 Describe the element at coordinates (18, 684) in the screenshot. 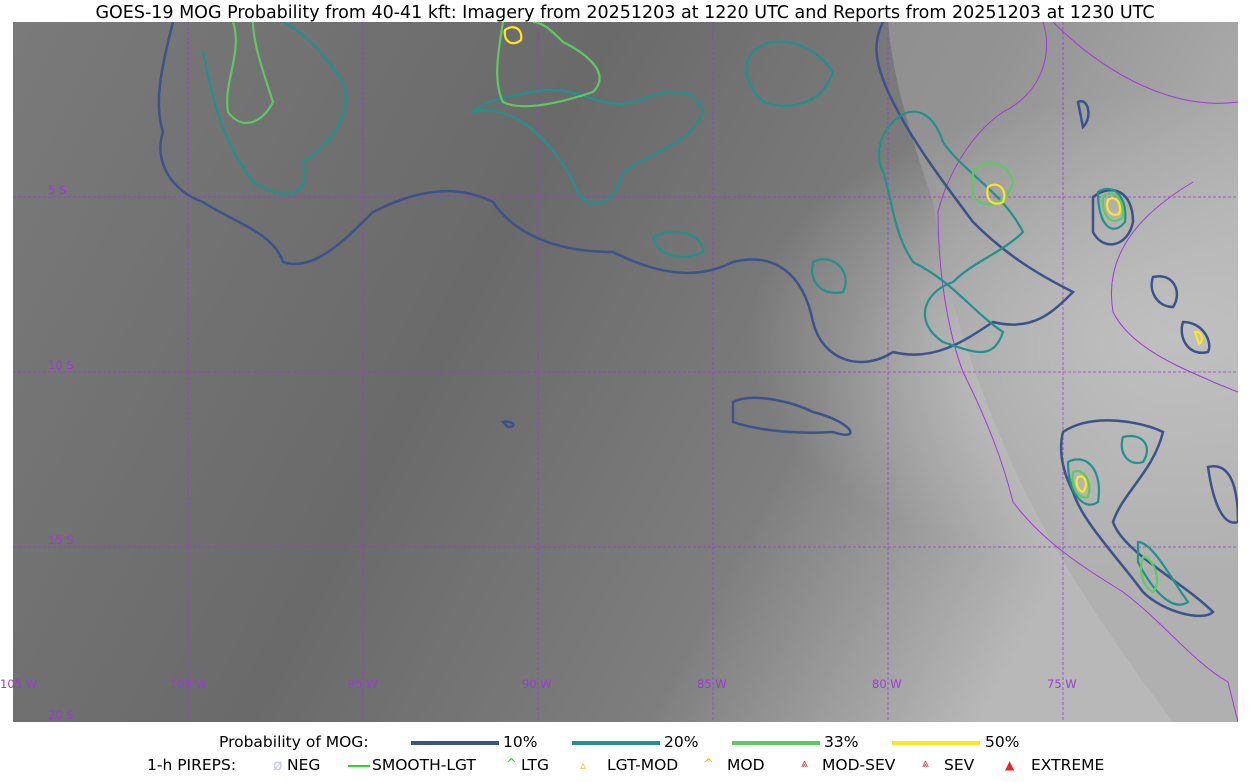

I see `lon-label-105w: 105 W` at that location.